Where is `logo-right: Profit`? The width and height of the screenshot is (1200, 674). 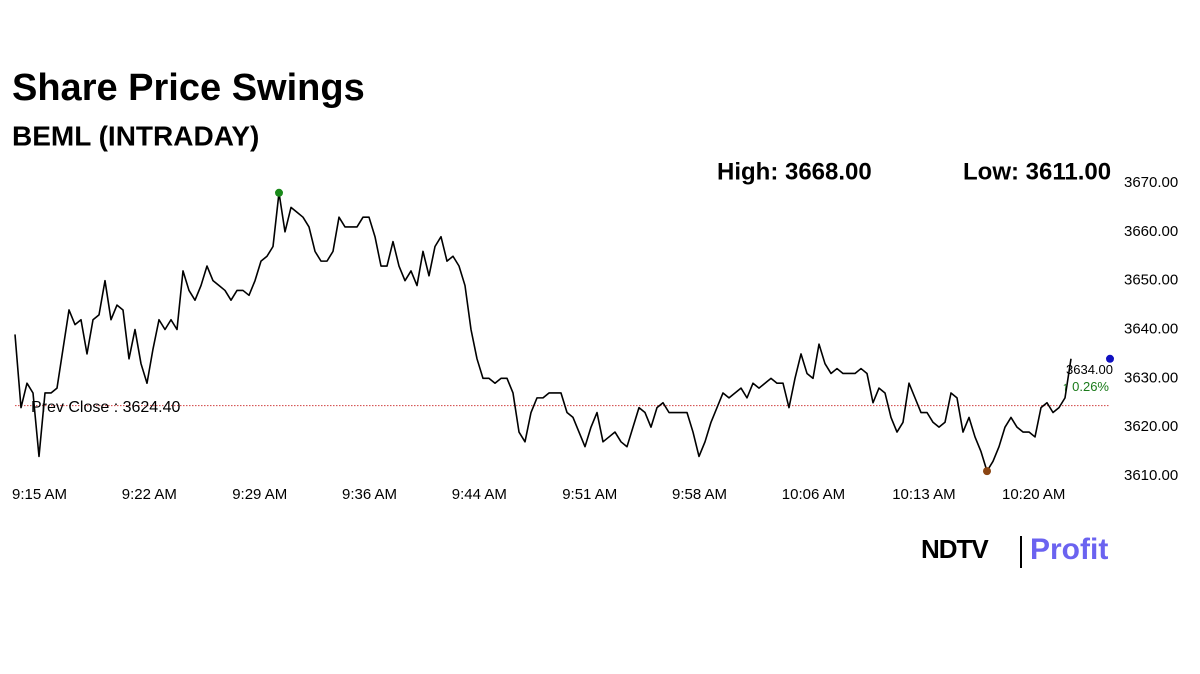
logo-right: Profit is located at coordinates (1069, 549).